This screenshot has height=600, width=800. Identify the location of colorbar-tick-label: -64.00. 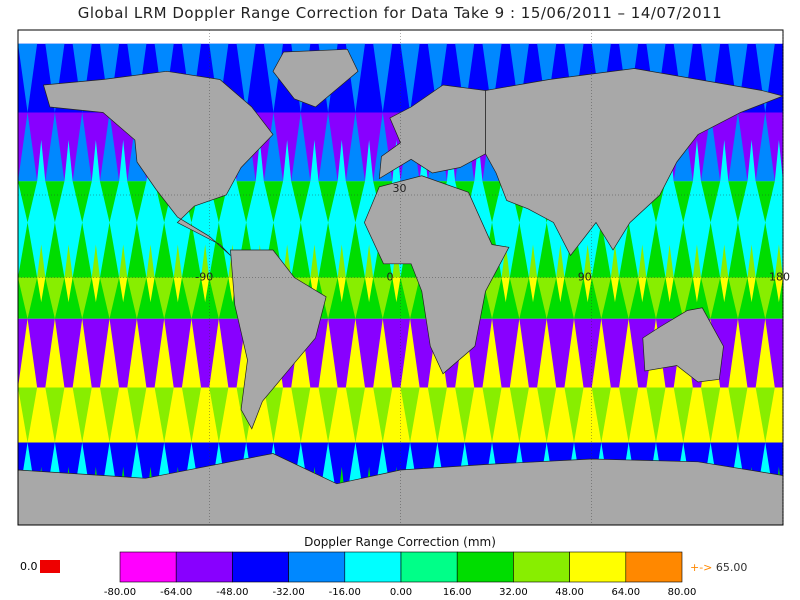
(176, 592).